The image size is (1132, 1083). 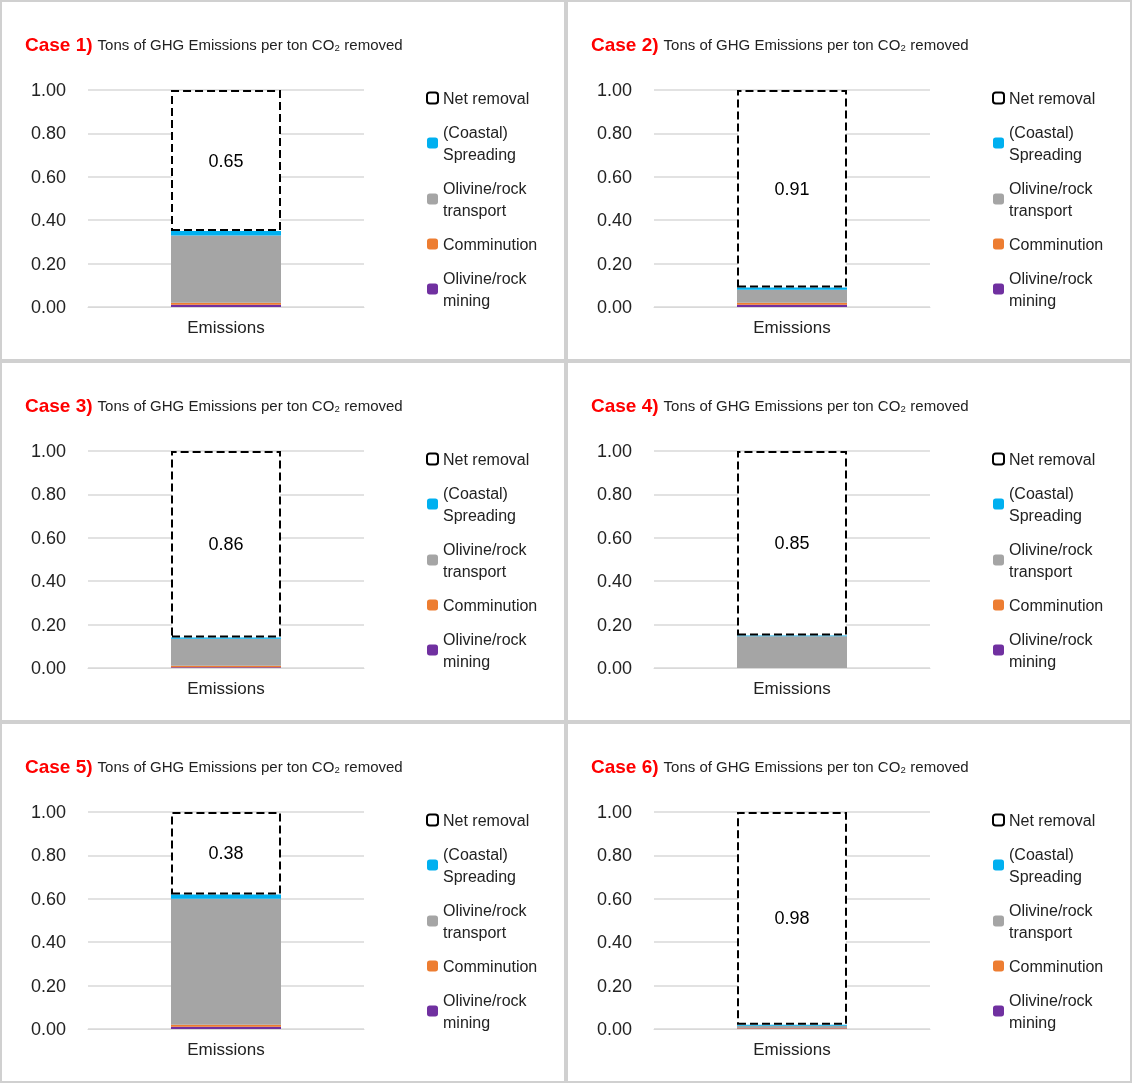 What do you see at coordinates (792, 543) in the screenshot?
I see `data-label: 0.85` at bounding box center [792, 543].